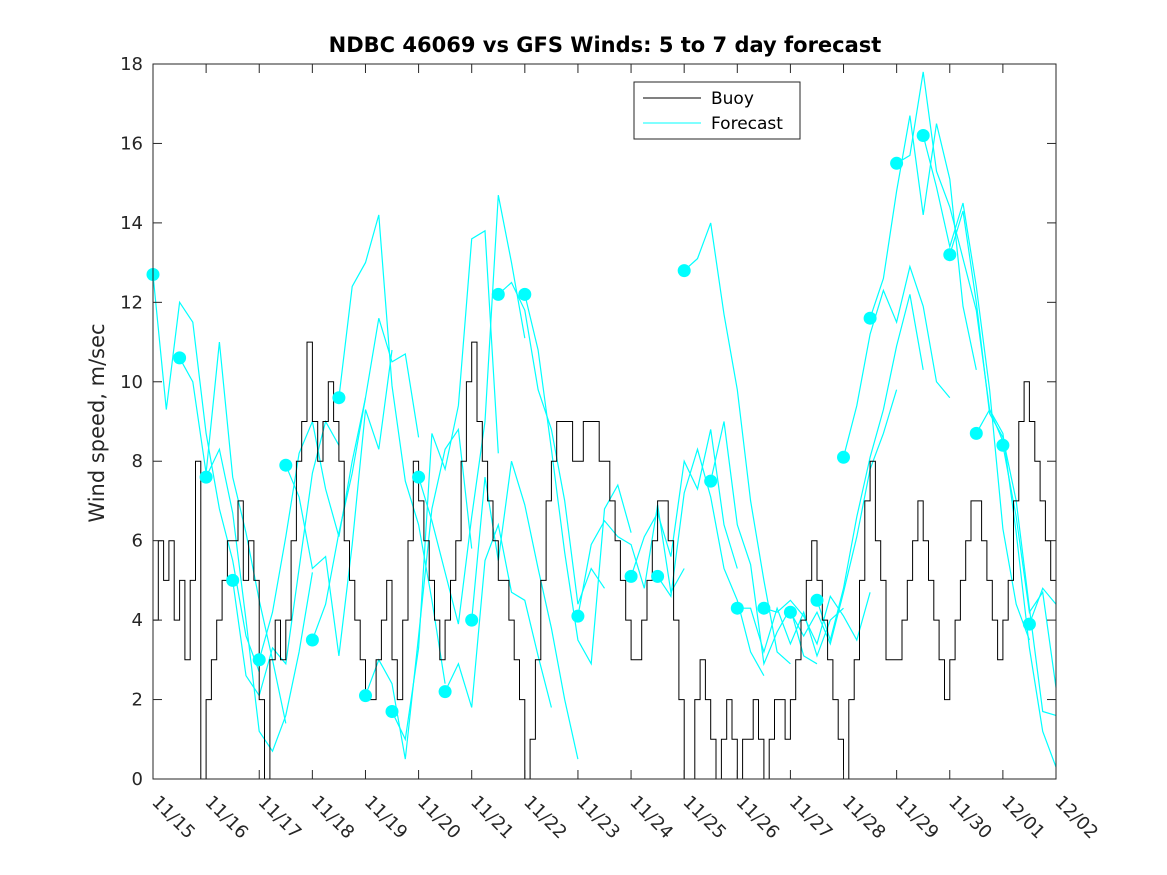  Describe the element at coordinates (137, 620) in the screenshot. I see `y-tick-label: 4` at that location.